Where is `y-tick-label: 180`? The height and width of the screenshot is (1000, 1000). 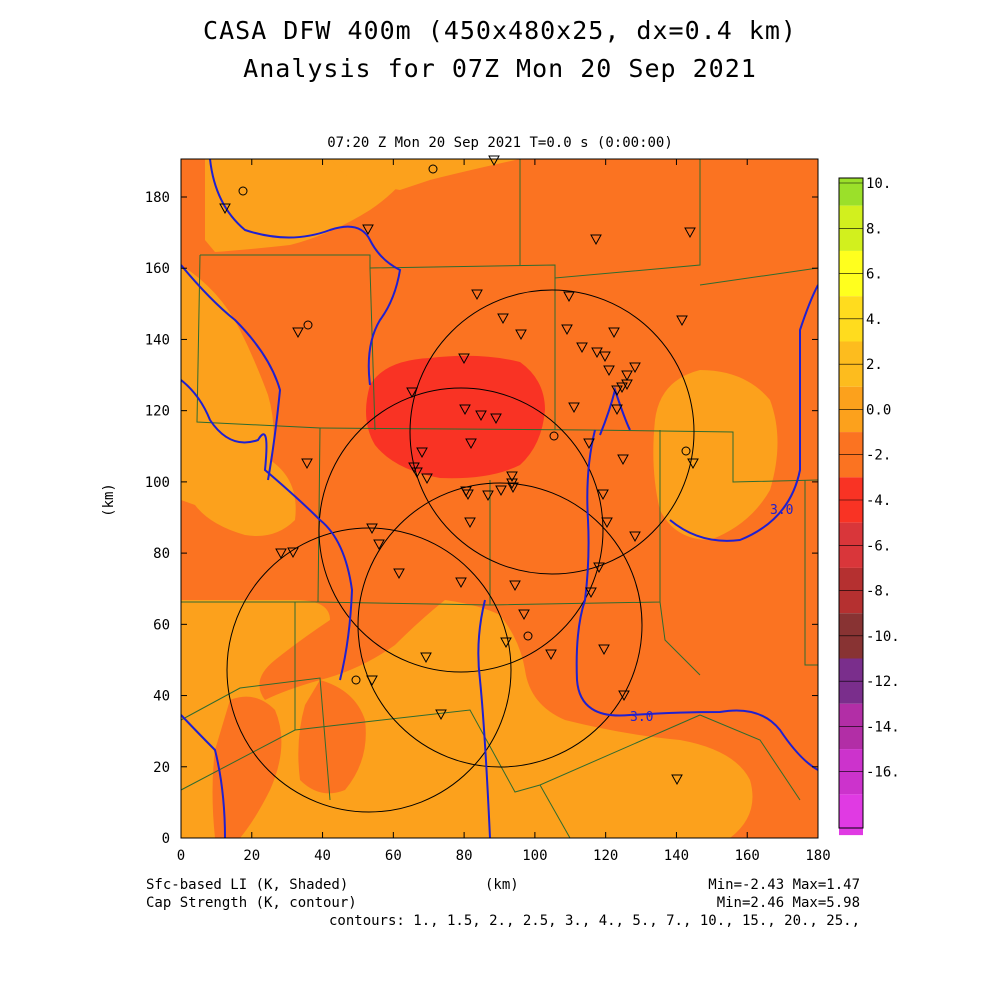 y-tick-label: 180 is located at coordinates (157, 198).